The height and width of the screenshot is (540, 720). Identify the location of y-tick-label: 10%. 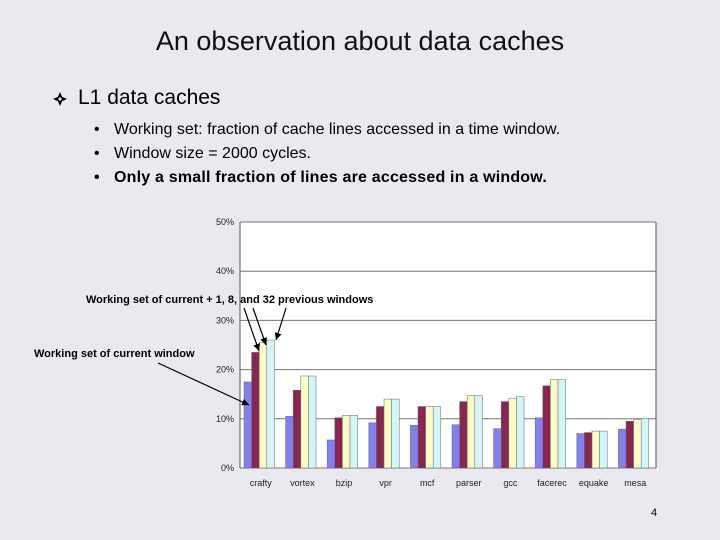
(225, 419).